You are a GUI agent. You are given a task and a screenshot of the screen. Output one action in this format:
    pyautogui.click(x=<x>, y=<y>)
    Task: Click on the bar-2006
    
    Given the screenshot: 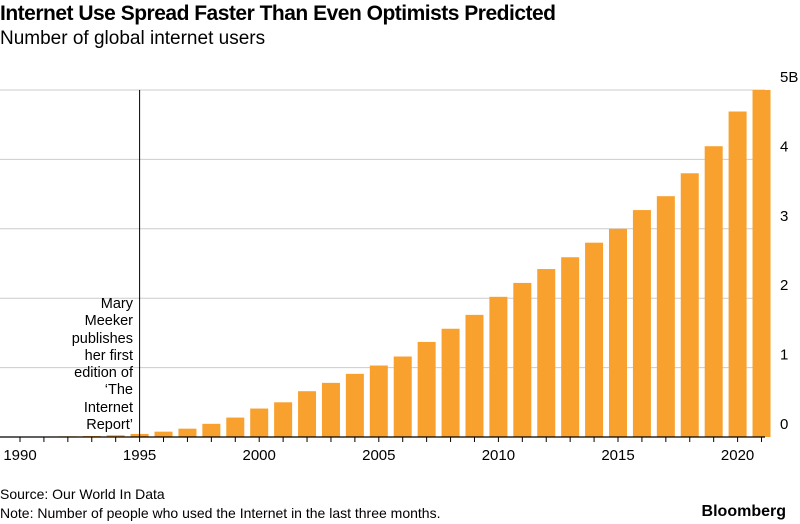 What is the action you would take?
    pyautogui.click(x=402, y=396)
    